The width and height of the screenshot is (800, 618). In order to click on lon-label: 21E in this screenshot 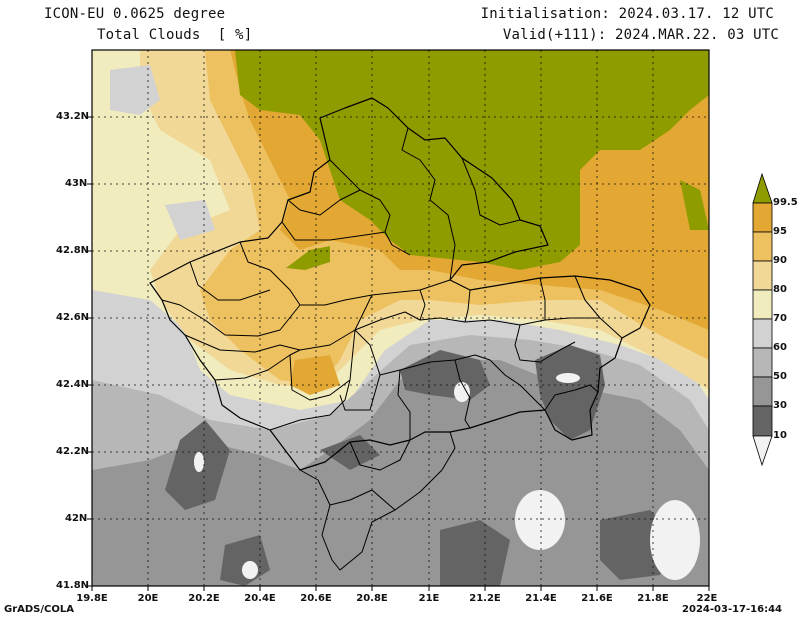, I will do `click(429, 598)`.